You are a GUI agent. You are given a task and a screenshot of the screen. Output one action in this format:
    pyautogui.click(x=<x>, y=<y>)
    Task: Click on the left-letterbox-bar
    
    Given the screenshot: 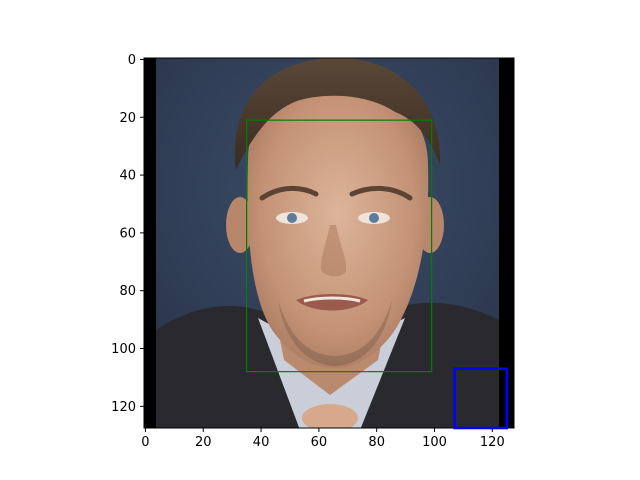 What is the action you would take?
    pyautogui.click(x=150, y=243)
    